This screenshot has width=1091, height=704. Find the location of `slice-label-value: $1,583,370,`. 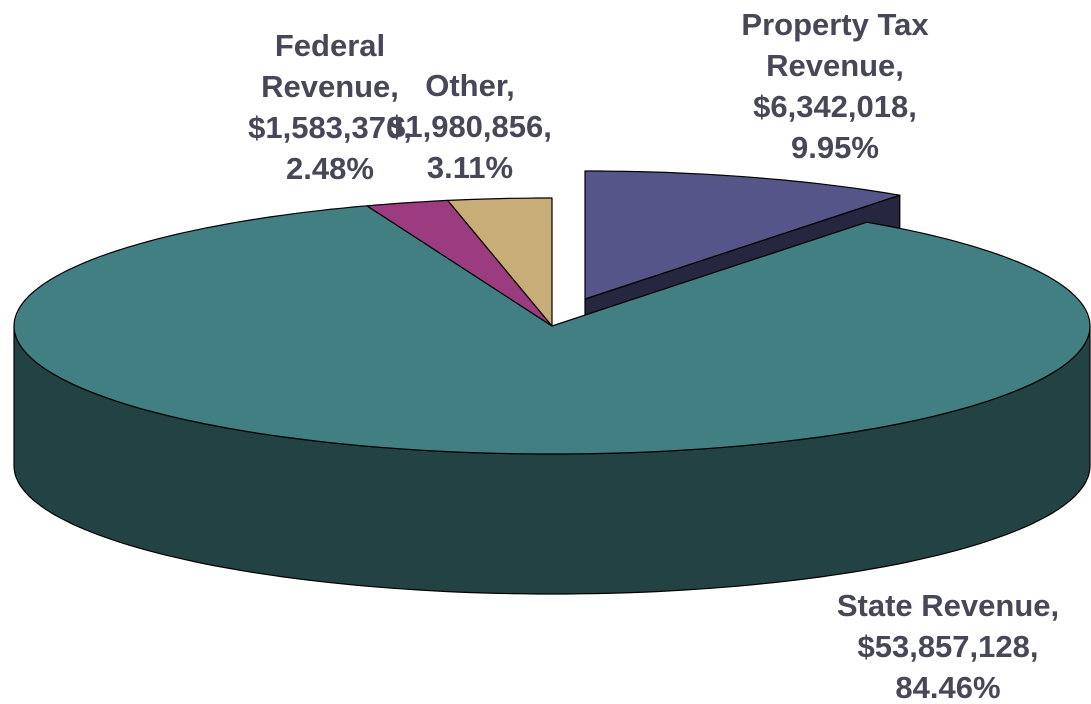

slice-label-value: $1,583,370, is located at coordinates (330, 127).